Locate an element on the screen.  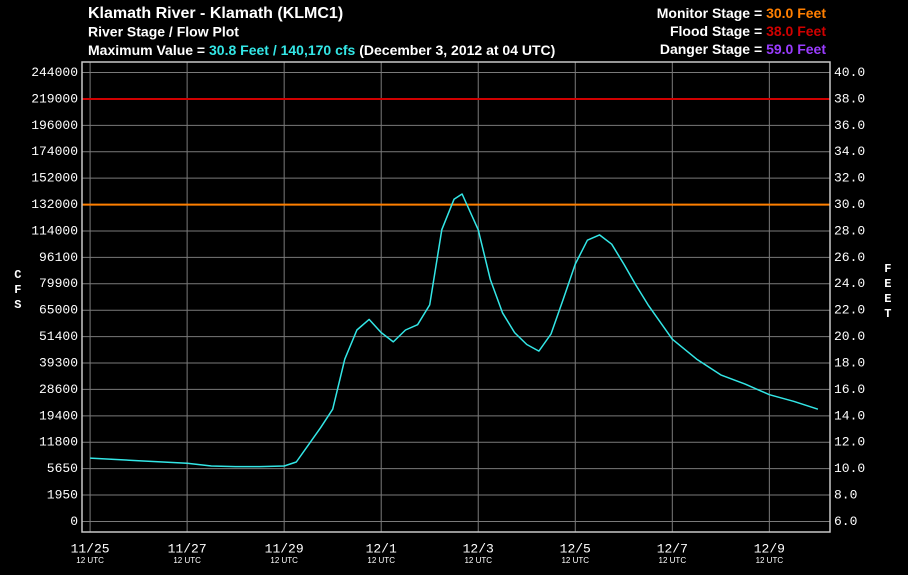
y-tick-label: 65000 is located at coordinates (58, 310).